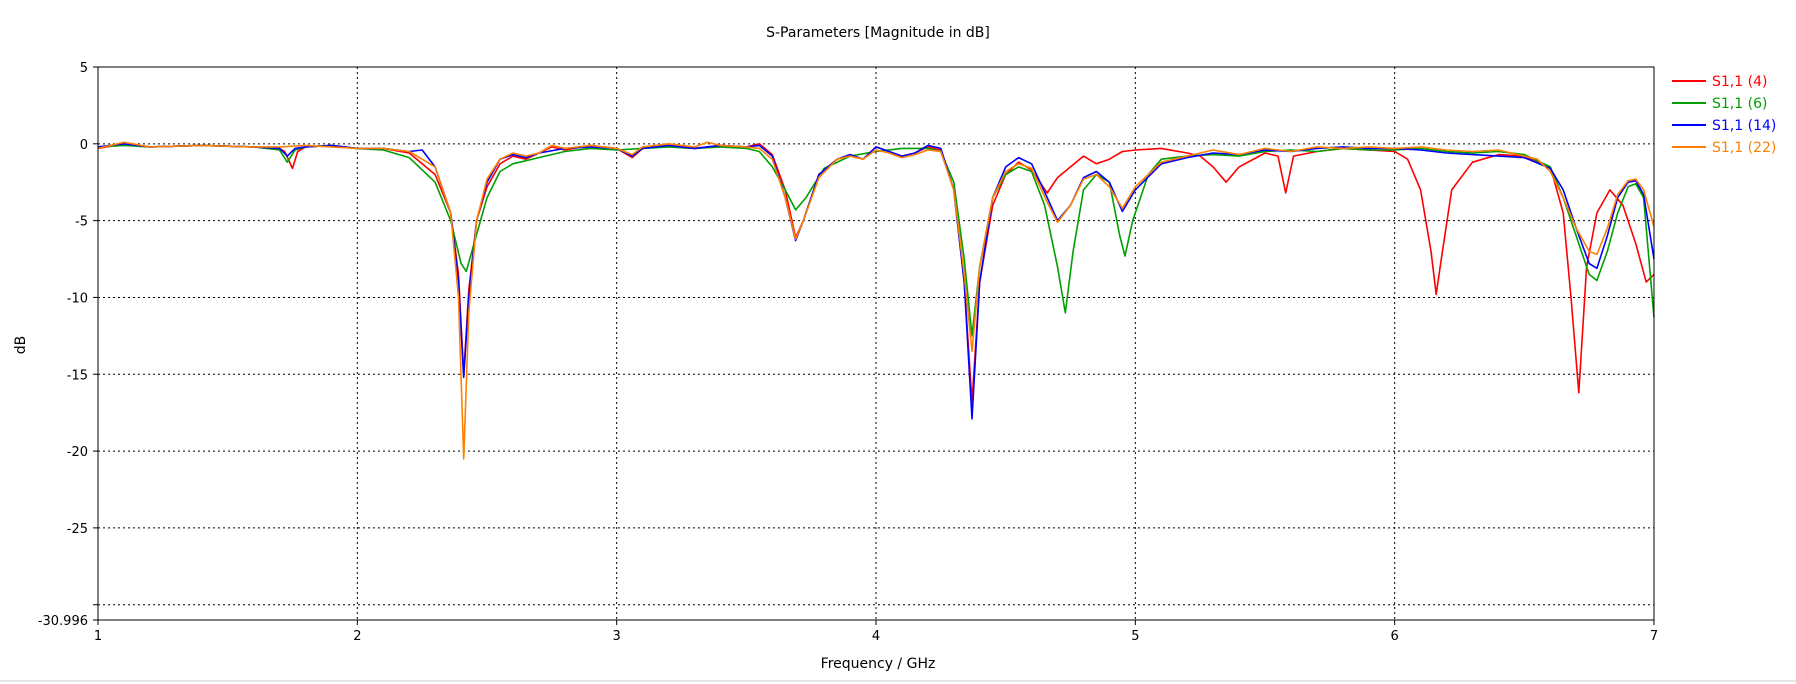  Describe the element at coordinates (77, 529) in the screenshot. I see `y-tick-label: -25` at that location.